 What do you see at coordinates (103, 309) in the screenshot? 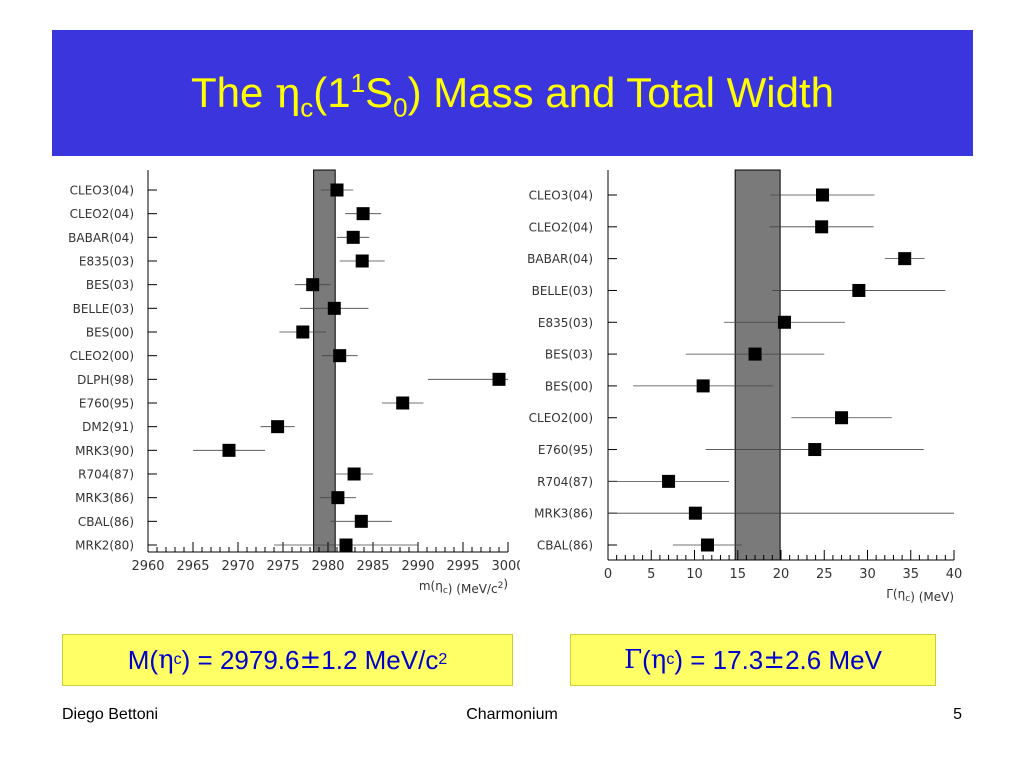
I see `mass-category-label: BELLE(03)` at bounding box center [103, 309].